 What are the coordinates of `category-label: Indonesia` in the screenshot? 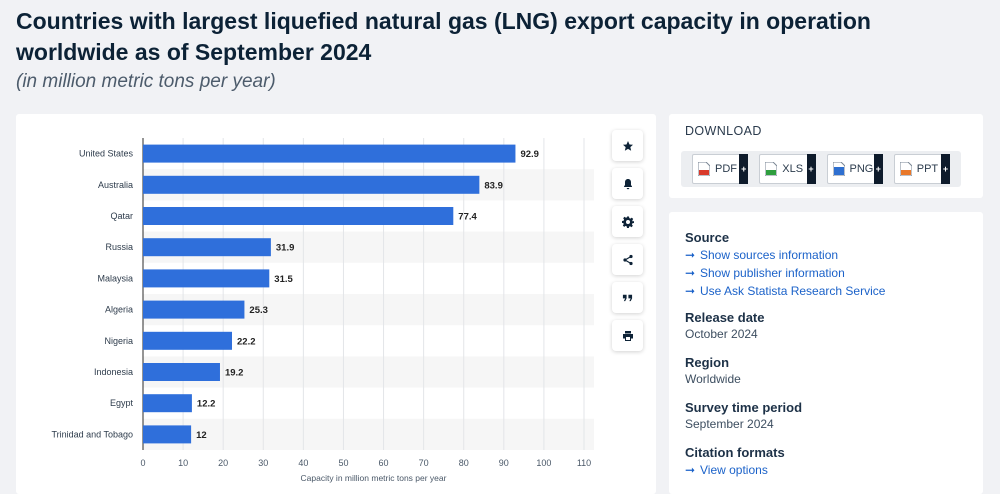 It's located at (113, 372).